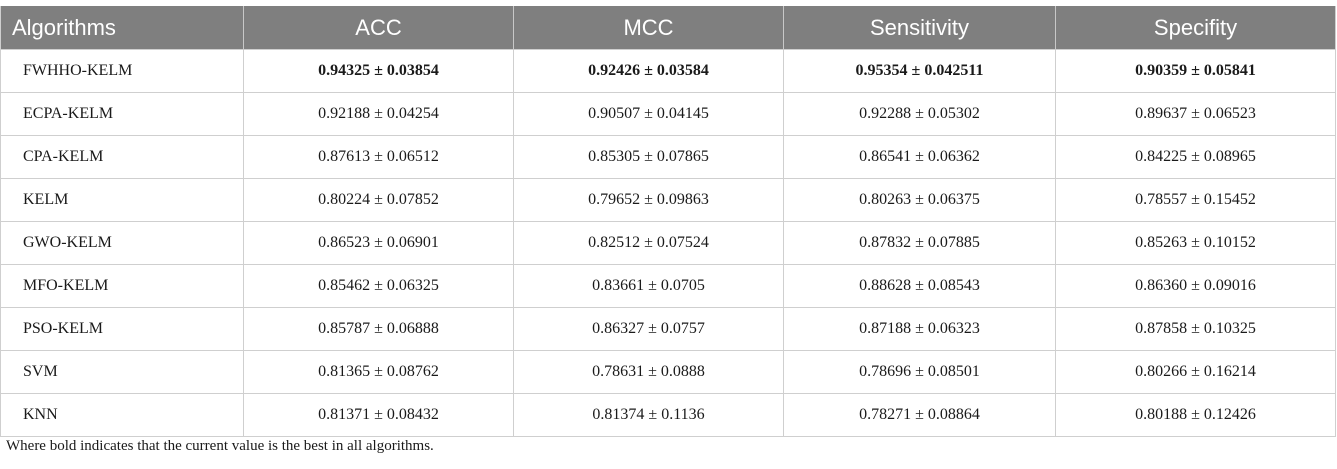  What do you see at coordinates (648, 372) in the screenshot?
I see `mcc-value: 0.78631 ± 0.0888` at bounding box center [648, 372].